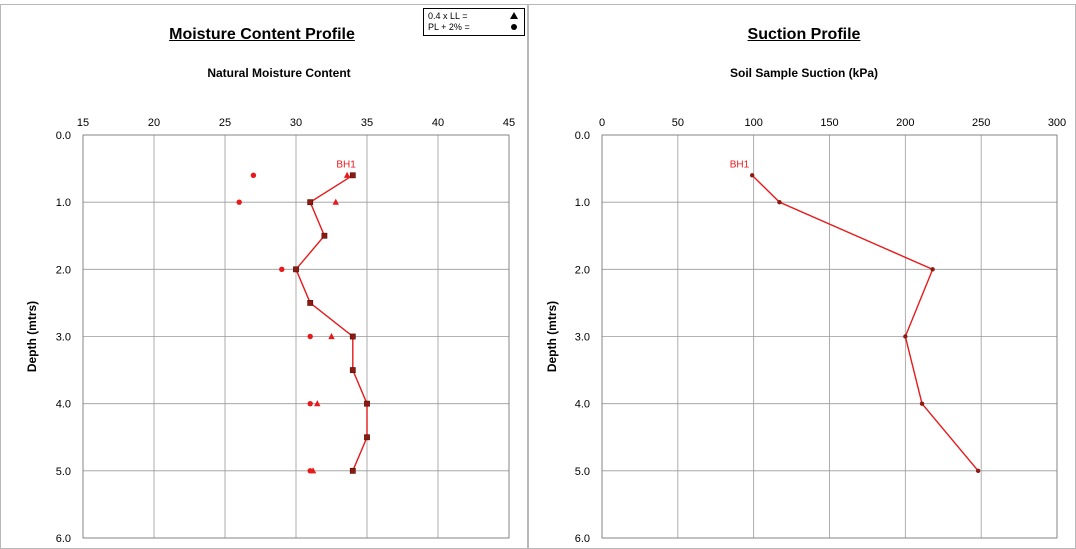 The image size is (1076, 549). I want to click on suction-y-tick-label: 1.0, so click(582, 203).